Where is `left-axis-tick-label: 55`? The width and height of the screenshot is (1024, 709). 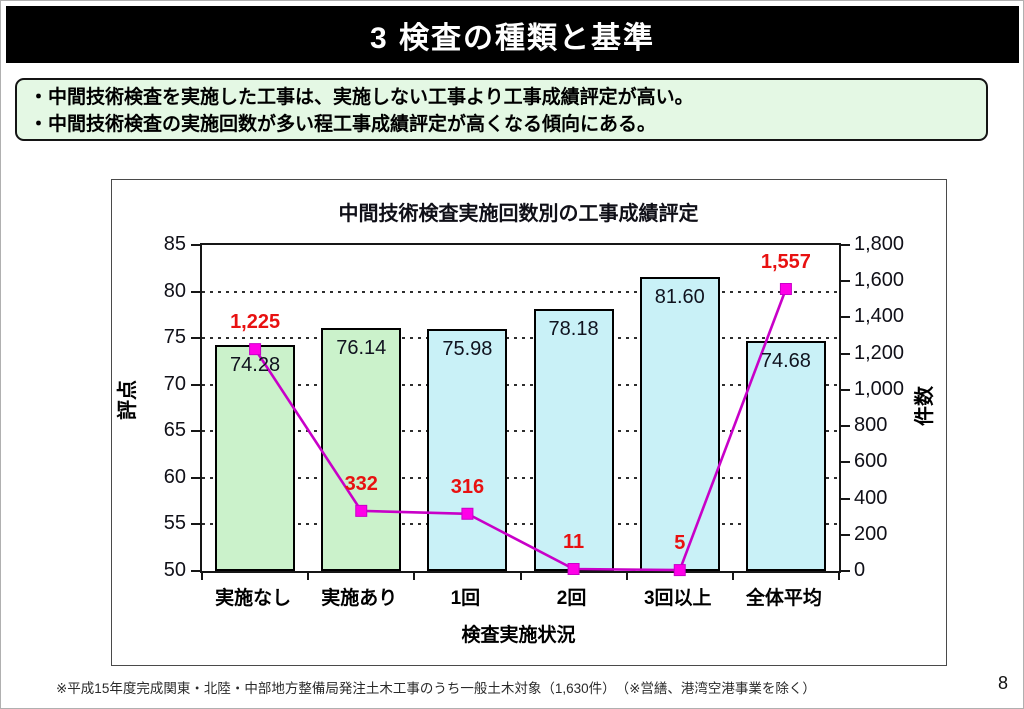
left-axis-tick-label: 55 is located at coordinates (174, 523).